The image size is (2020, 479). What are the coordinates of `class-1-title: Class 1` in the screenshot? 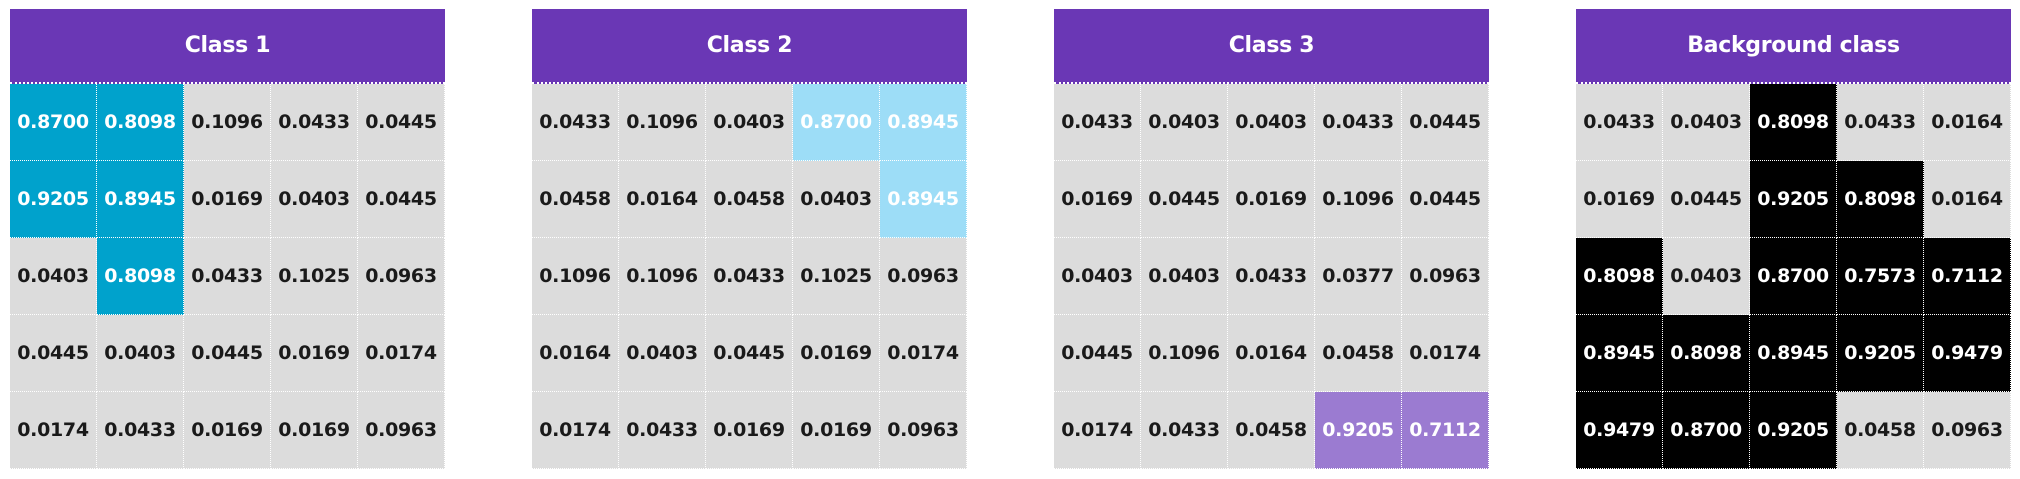 It's located at (227, 46).